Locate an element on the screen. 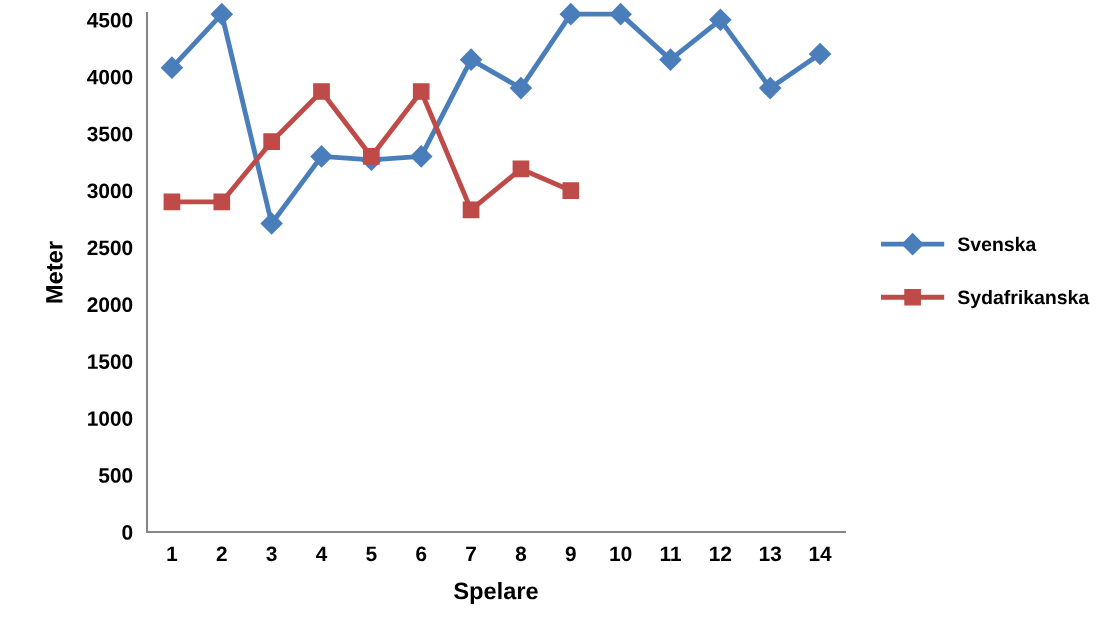  y-tick-label: 2500 is located at coordinates (110, 248).